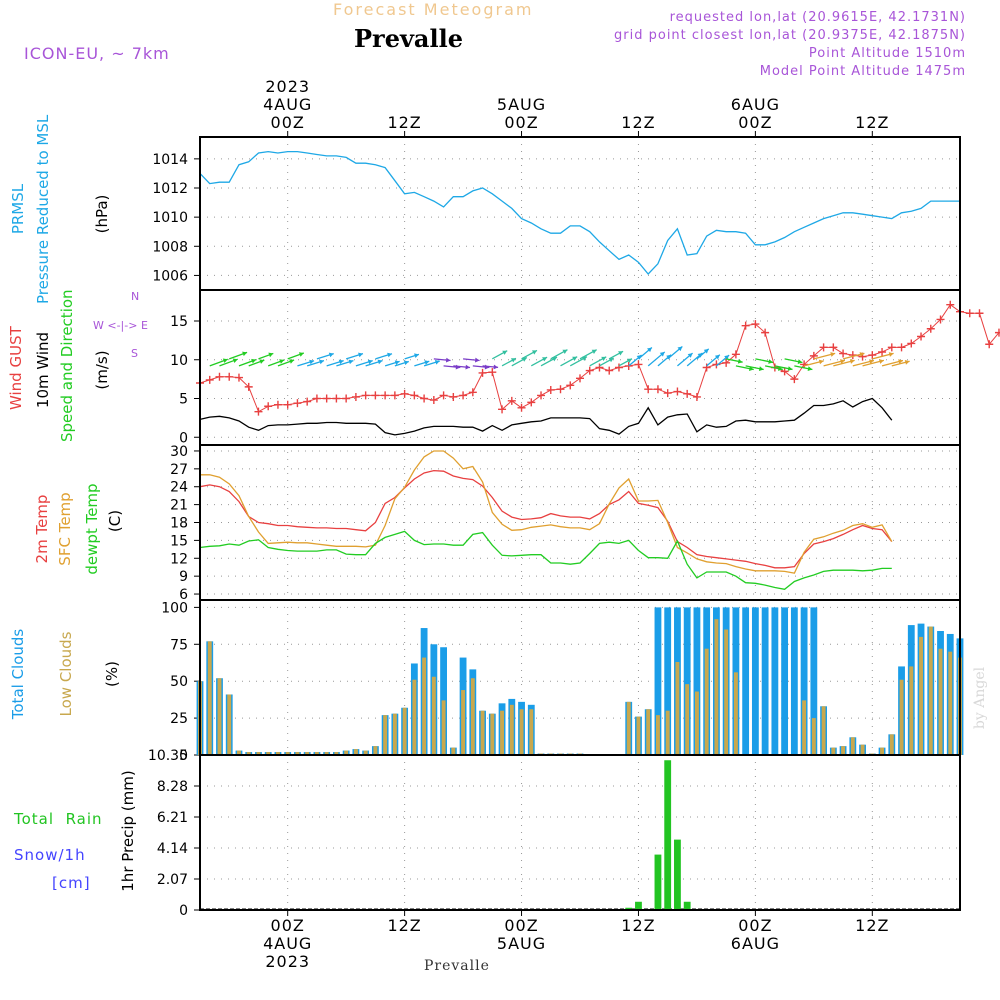 Image resolution: width=1000 pixels, height=1000 pixels. What do you see at coordinates (433, 9) in the screenshot?
I see `forecast-meteogram-title: Forecast Meteogram` at bounding box center [433, 9].